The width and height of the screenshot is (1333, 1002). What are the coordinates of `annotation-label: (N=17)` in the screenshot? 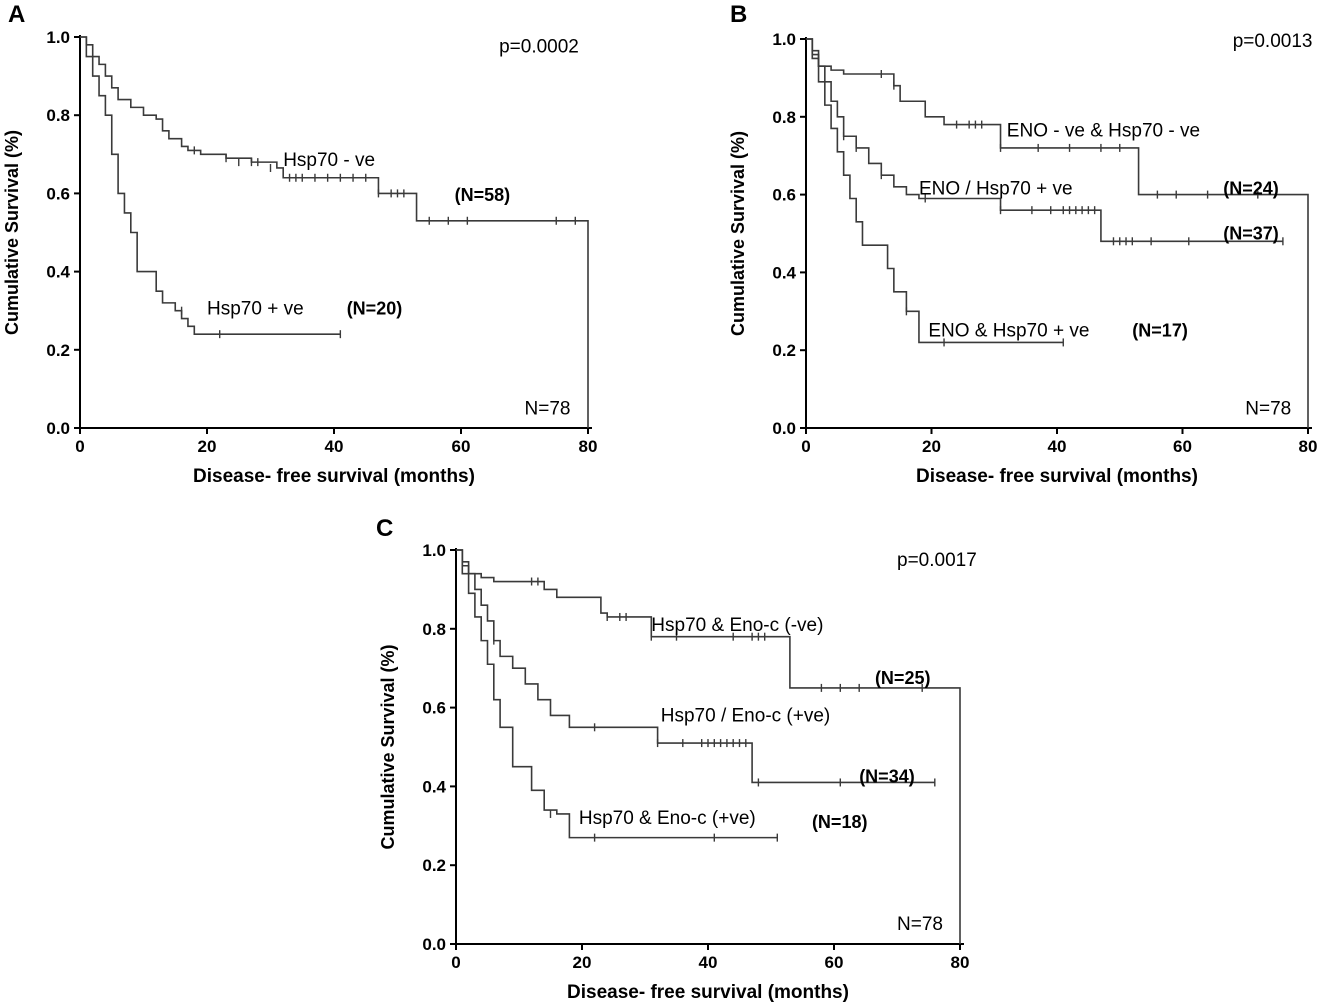 It's located at (1160, 331).